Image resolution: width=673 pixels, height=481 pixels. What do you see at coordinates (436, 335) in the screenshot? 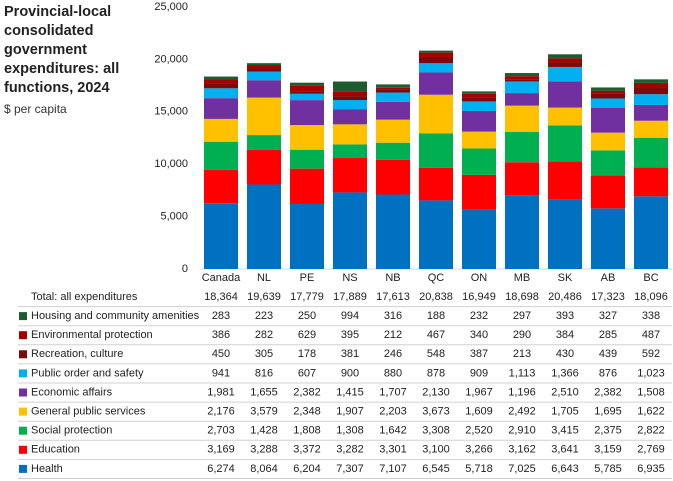
I see `table-cell: 467` at bounding box center [436, 335].